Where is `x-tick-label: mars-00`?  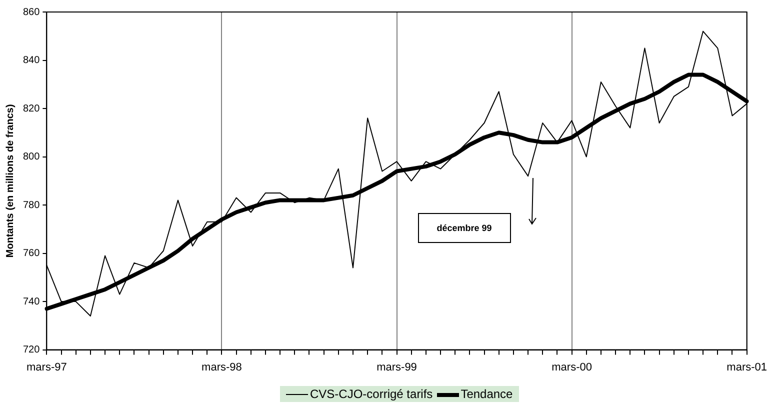
x-tick-label: mars-00 is located at coordinates (572, 367).